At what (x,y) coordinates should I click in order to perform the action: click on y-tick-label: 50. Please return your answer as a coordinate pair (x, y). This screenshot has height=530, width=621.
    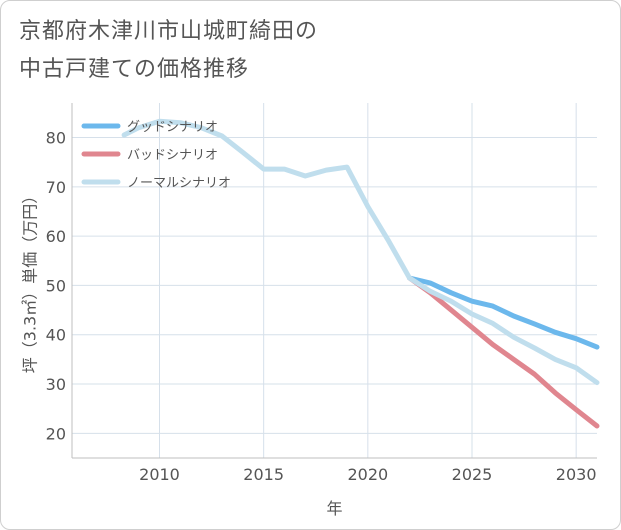
    Looking at the image, I should click on (56, 285).